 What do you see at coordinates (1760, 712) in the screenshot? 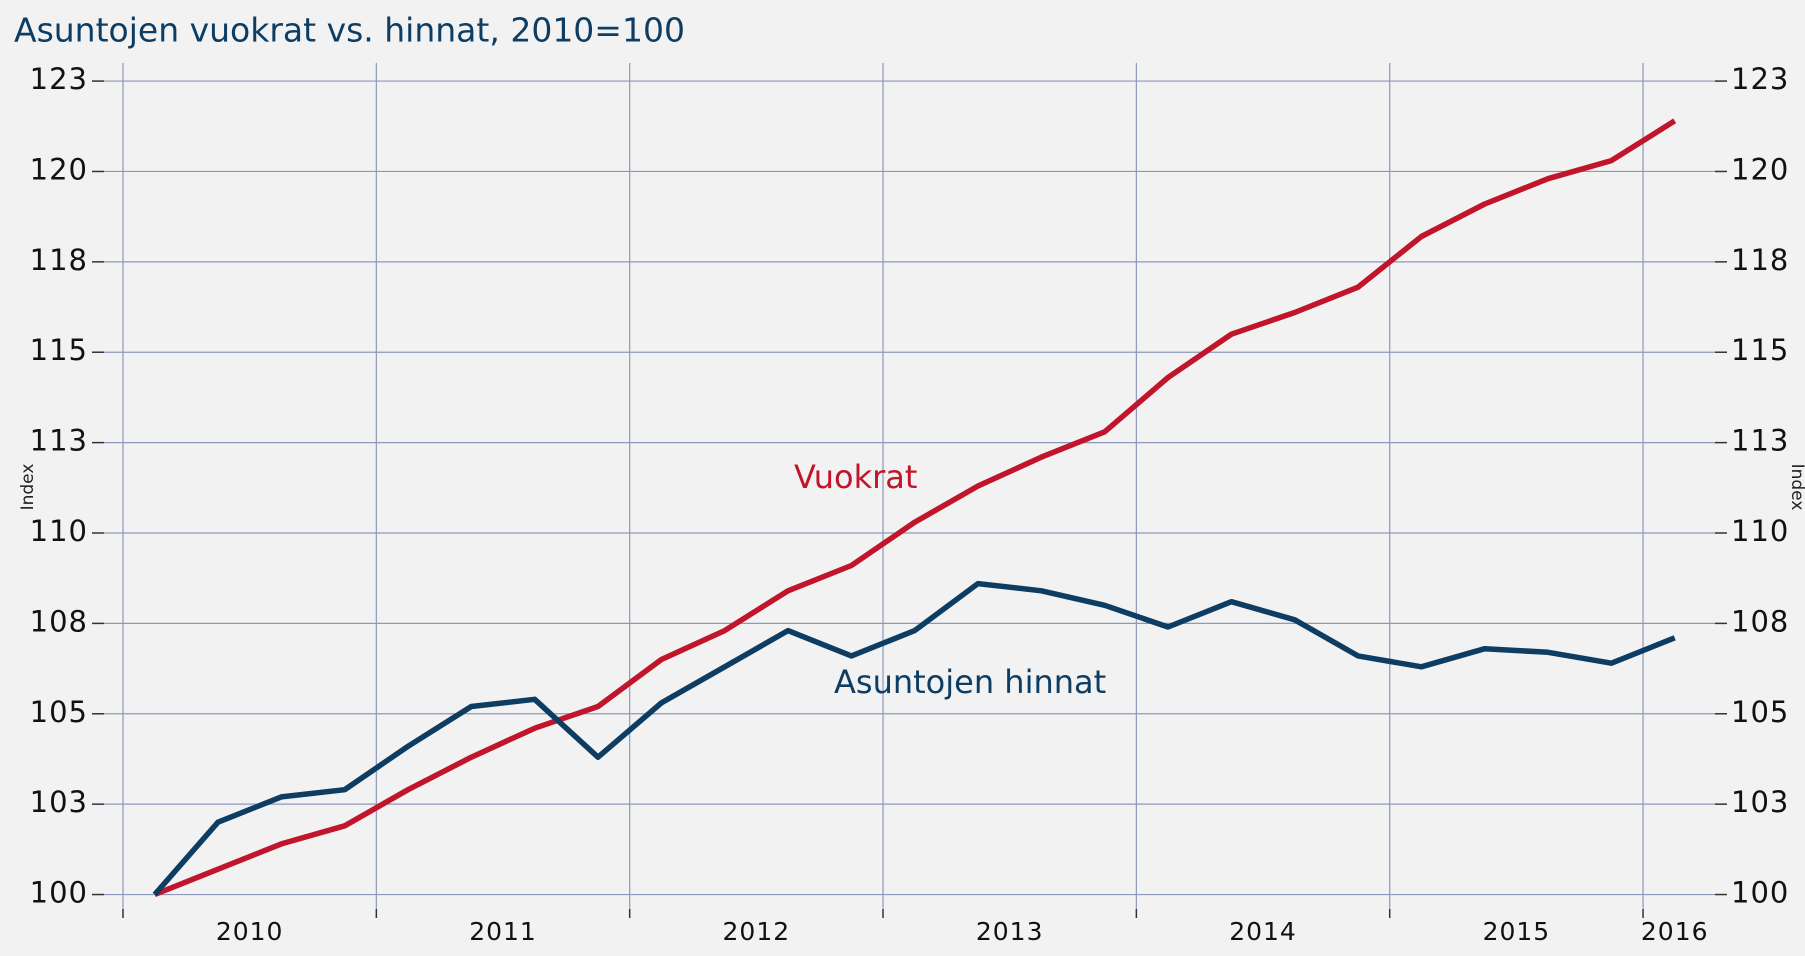
I see `y2-tick-label: 105` at bounding box center [1760, 712].